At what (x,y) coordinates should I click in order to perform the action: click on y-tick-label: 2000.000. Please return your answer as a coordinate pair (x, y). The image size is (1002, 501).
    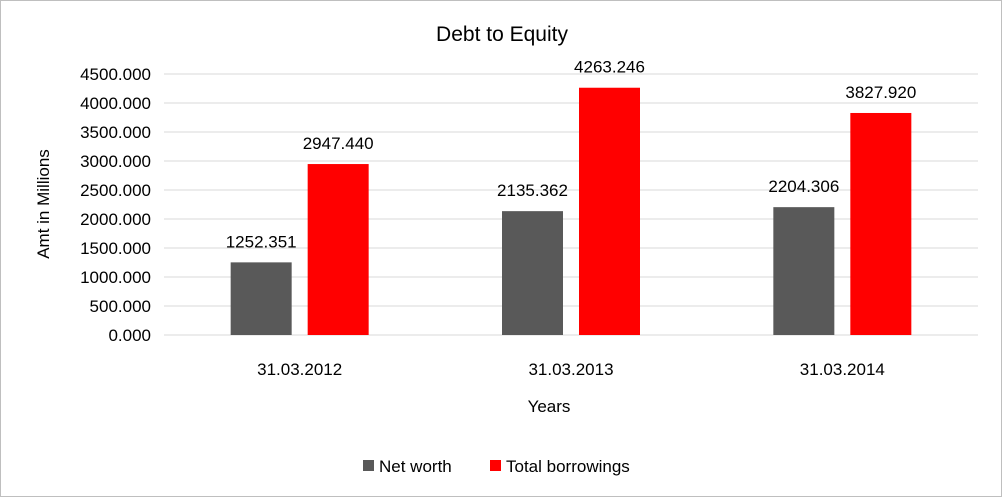
    Looking at the image, I should click on (115, 219).